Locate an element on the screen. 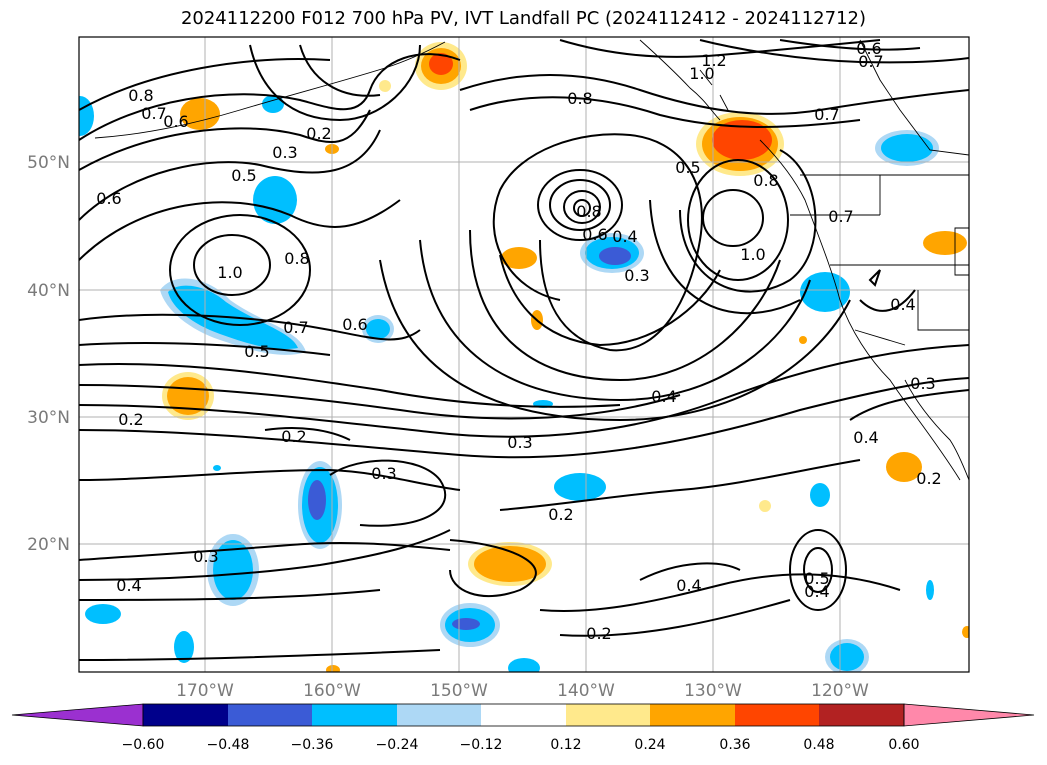 This screenshot has height=765, width=1047. colorbar-frame is located at coordinates (523, 715).